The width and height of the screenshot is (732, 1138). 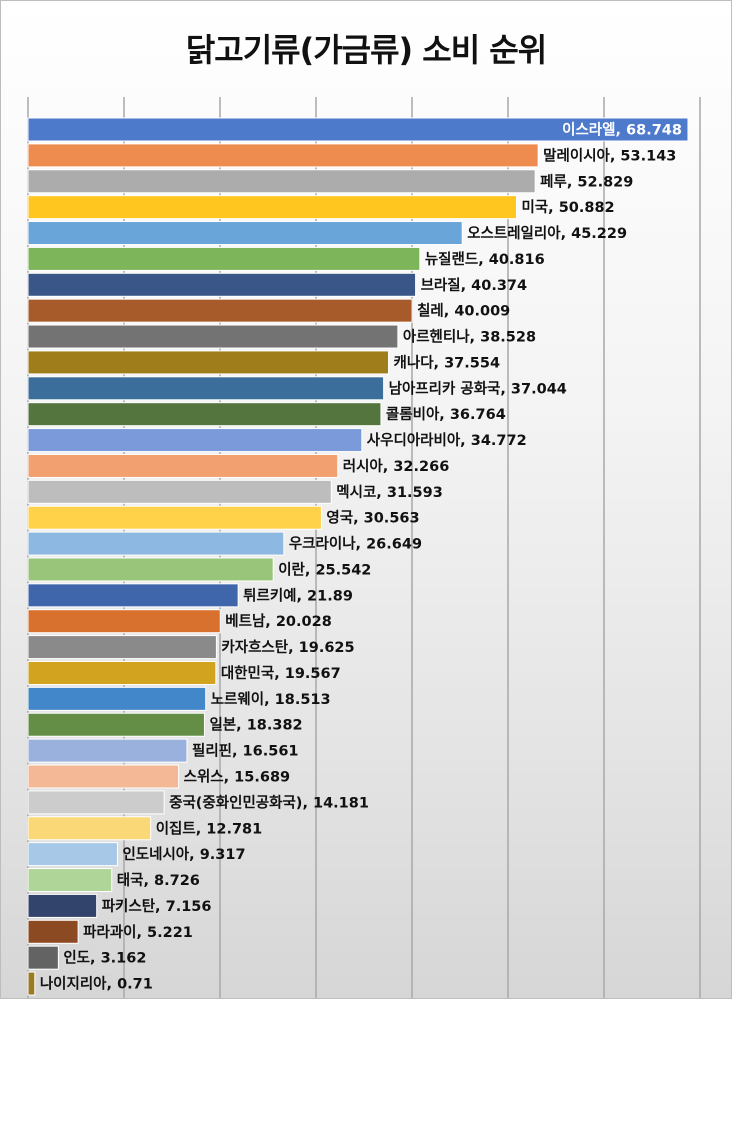 What do you see at coordinates (586, 181) in the screenshot?
I see `data-label: 페루, 52.829` at bounding box center [586, 181].